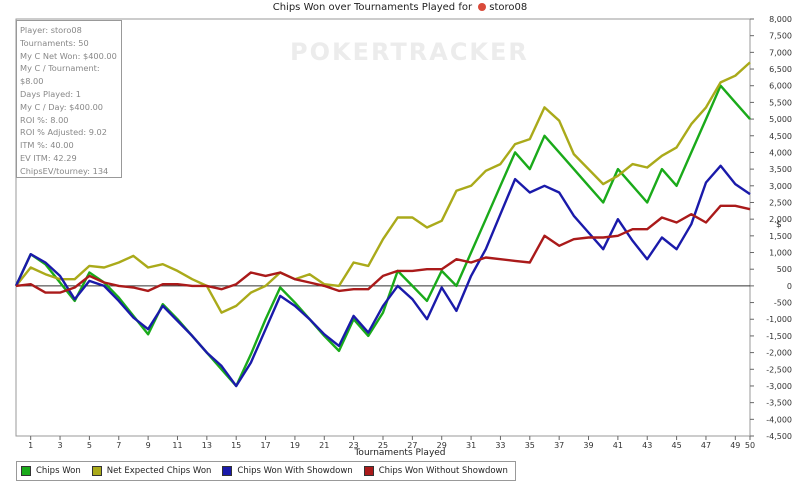 This screenshot has height=490, width=800. Describe the element at coordinates (647, 445) in the screenshot. I see `x-tick-label: 43` at that location.